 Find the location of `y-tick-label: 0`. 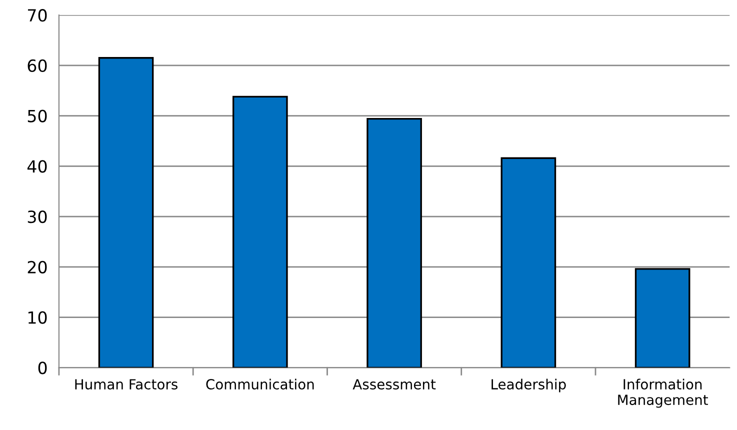

y-tick-label: 0 is located at coordinates (42, 368).